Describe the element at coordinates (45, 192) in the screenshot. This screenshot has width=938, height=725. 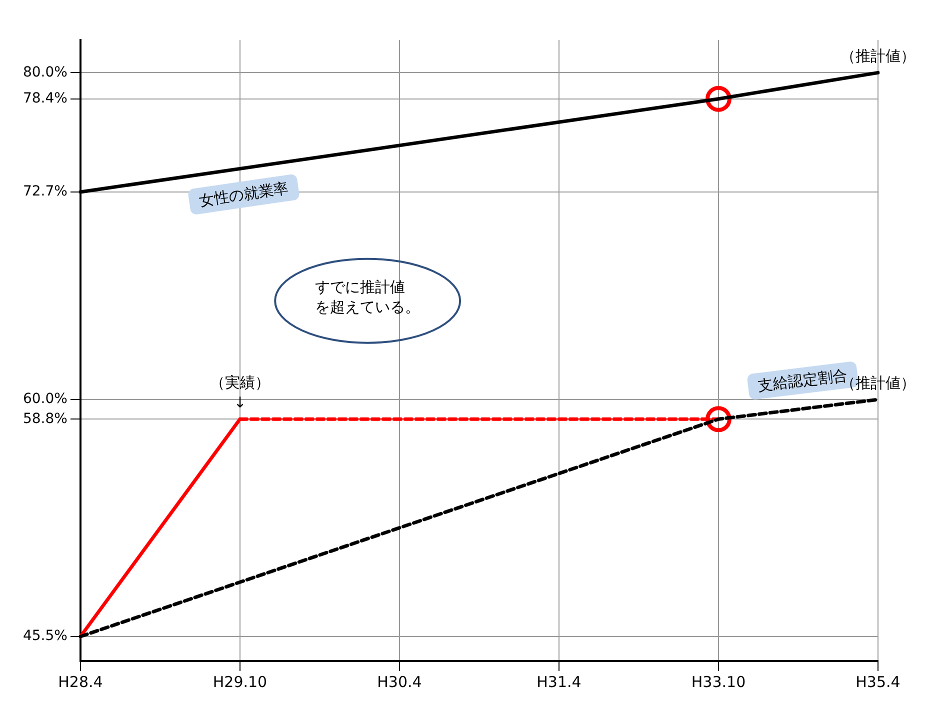
I see `y-tick-label: 72.7%` at that location.